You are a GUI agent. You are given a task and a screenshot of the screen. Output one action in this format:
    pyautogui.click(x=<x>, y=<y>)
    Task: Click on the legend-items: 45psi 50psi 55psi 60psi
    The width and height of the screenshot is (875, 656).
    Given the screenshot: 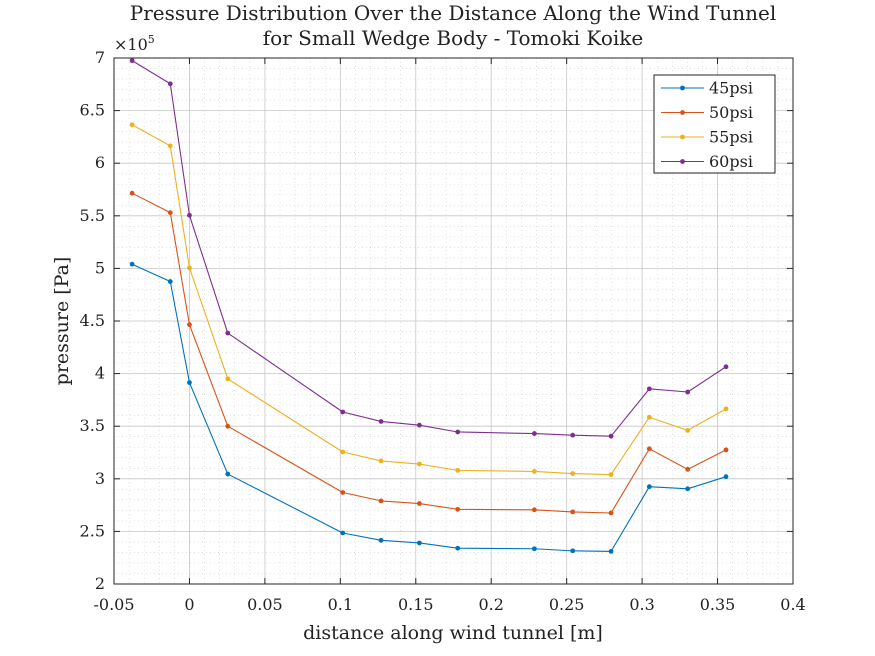 What is the action you would take?
    pyautogui.click(x=707, y=125)
    